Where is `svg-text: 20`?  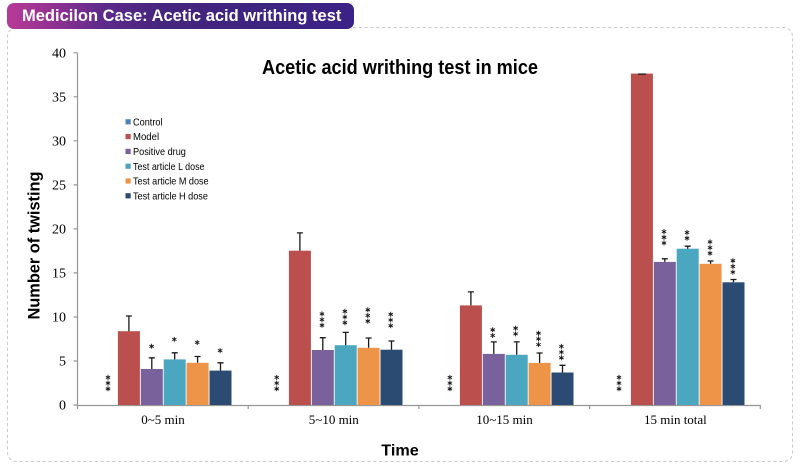
svg-text: 20 is located at coordinates (59, 229).